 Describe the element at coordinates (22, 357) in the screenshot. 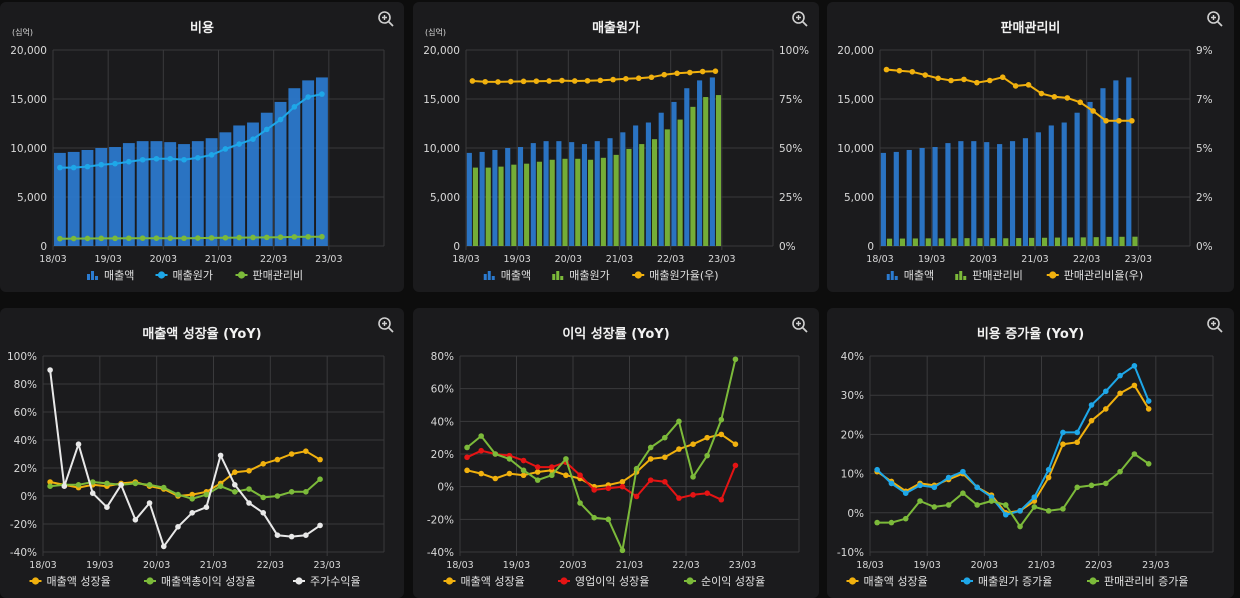

I see `y-tick-label: 100%` at that location.